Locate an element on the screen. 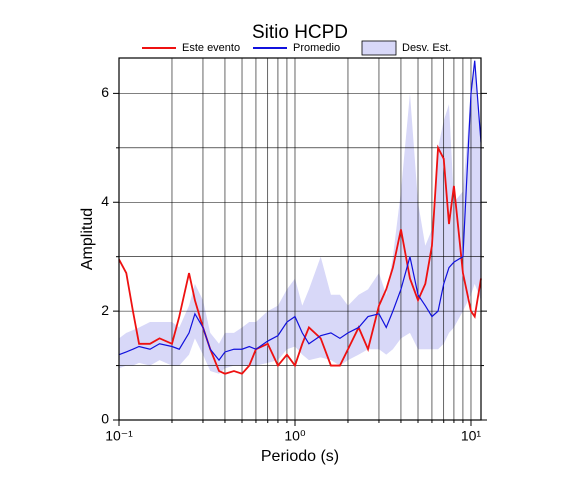 The width and height of the screenshot is (586, 480). legend-label: Promedio is located at coordinates (316, 48).